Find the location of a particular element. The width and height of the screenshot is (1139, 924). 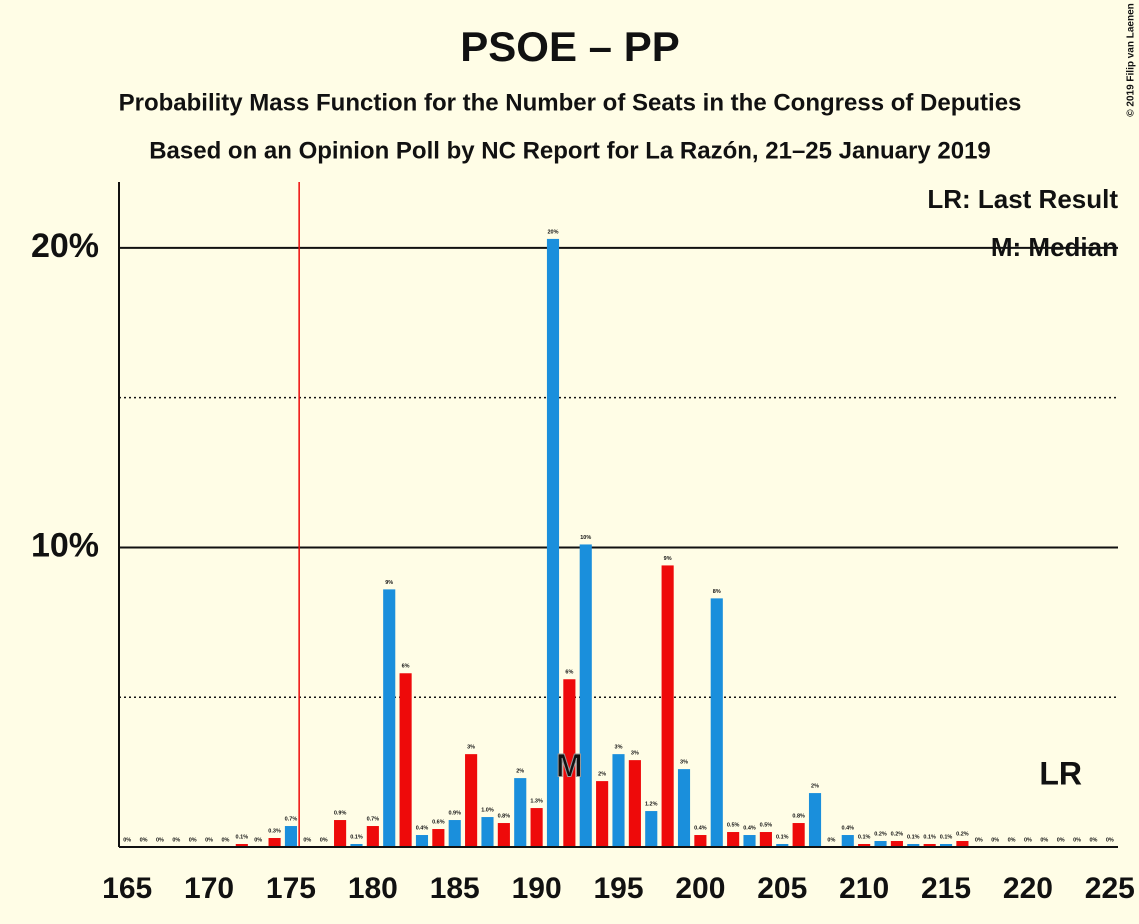

chart-title: PSOE – PP is located at coordinates (569, 46).